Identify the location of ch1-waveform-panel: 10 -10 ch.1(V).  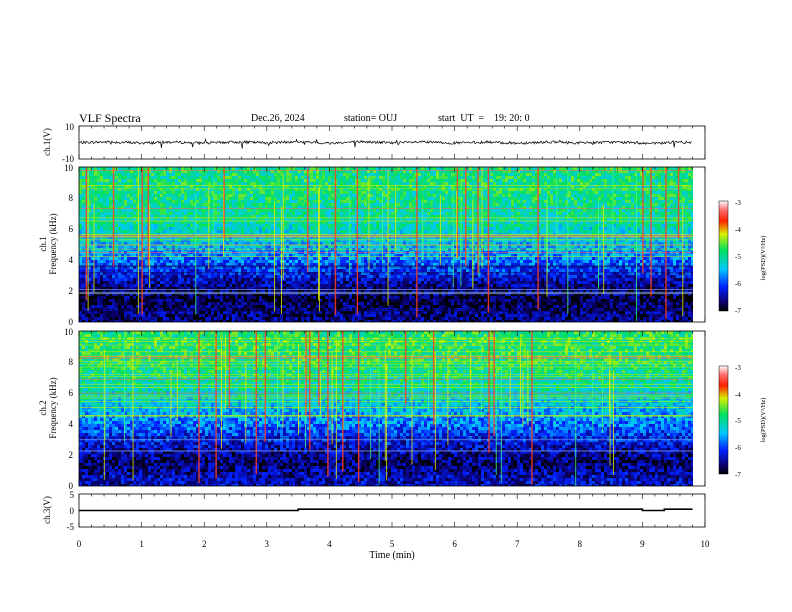
(374, 143).